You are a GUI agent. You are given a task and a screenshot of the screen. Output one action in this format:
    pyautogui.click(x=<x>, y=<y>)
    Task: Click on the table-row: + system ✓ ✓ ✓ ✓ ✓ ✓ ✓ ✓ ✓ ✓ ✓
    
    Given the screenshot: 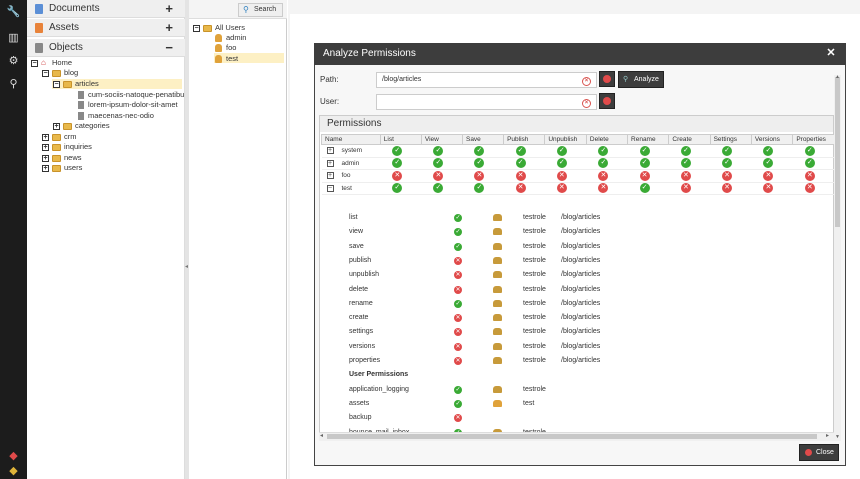 What is the action you would take?
    pyautogui.click(x=578, y=151)
    